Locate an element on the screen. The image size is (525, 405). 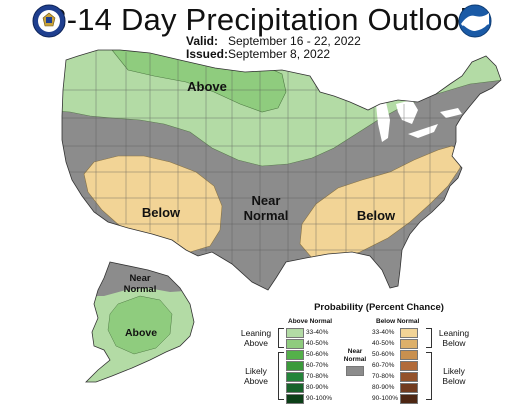
bracket-leaning-above is located at coordinates (281, 338).